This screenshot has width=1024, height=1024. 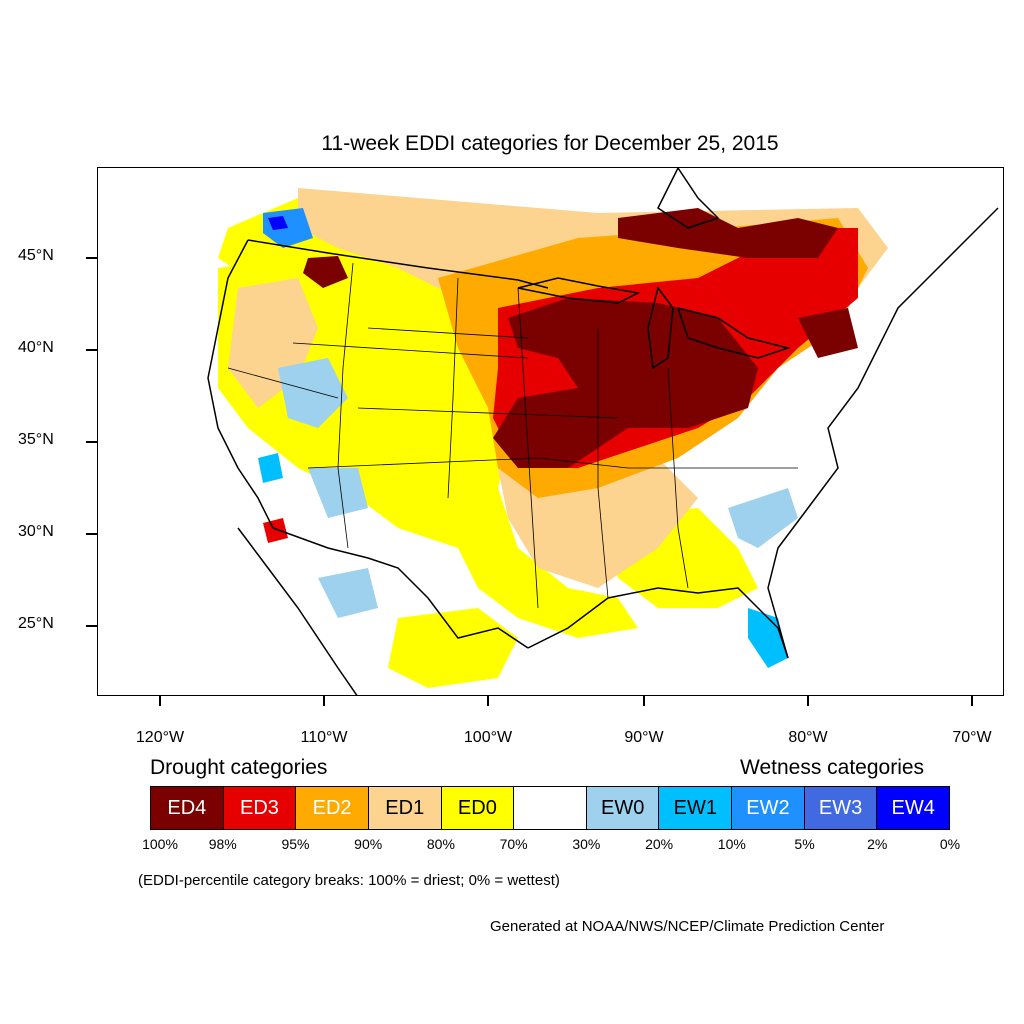 What do you see at coordinates (332, 808) in the screenshot?
I see `legend-swatch-ed2: ED2` at bounding box center [332, 808].